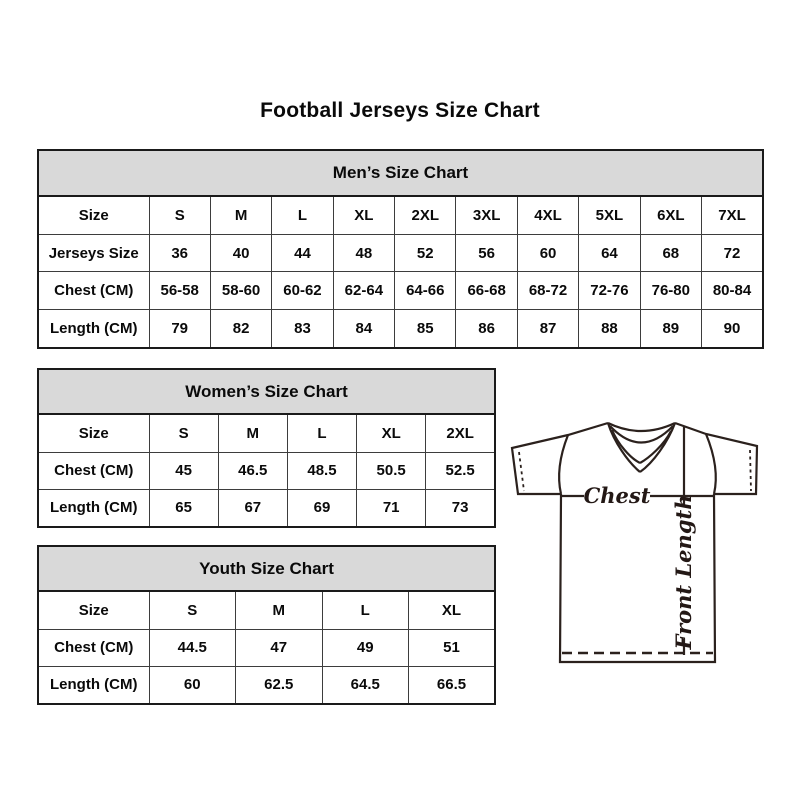 This screenshot has height=800, width=800. What do you see at coordinates (179, 328) in the screenshot?
I see `cell-value: 79` at bounding box center [179, 328].